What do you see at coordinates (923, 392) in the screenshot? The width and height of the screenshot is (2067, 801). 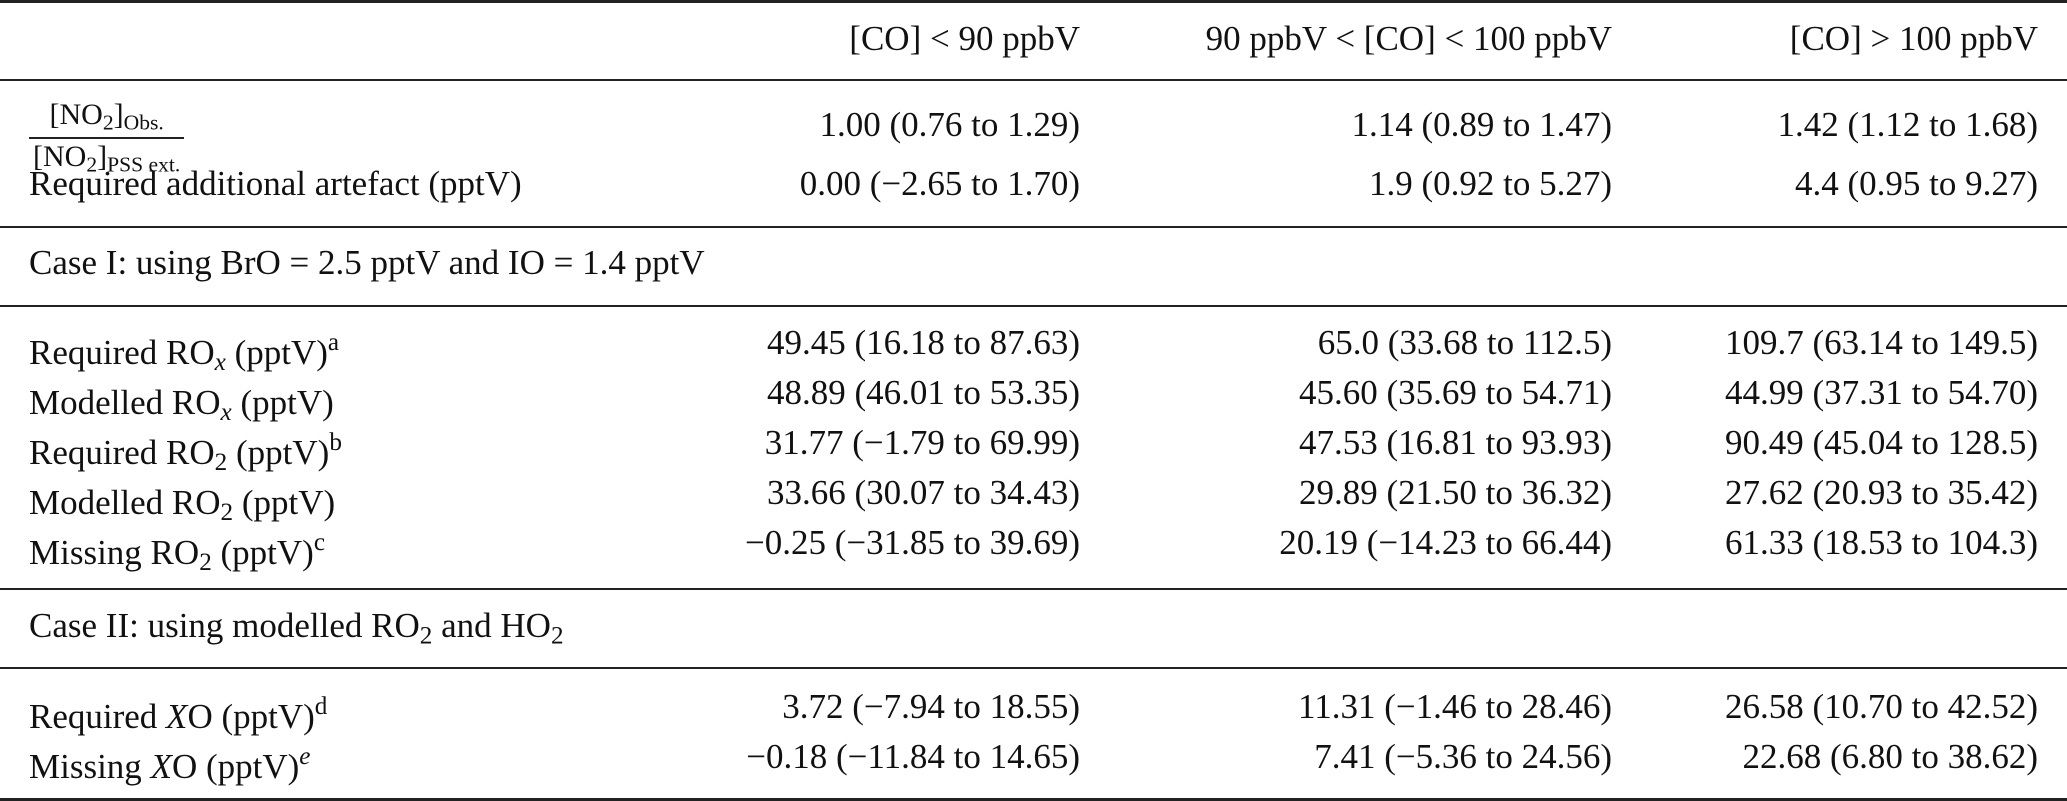 I see `table-cell: 48.89 (46.01 to 53.35)` at bounding box center [923, 392].